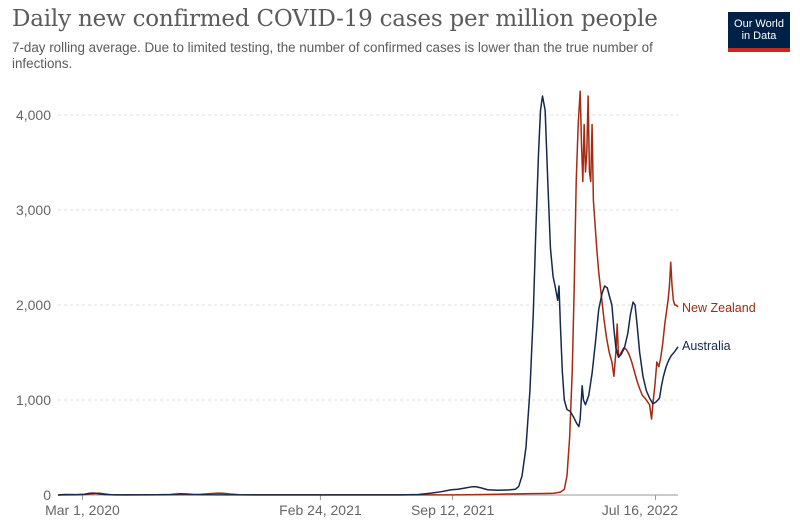 This screenshot has height=532, width=800. I want to click on logo-line-1: Our World, so click(759, 24).